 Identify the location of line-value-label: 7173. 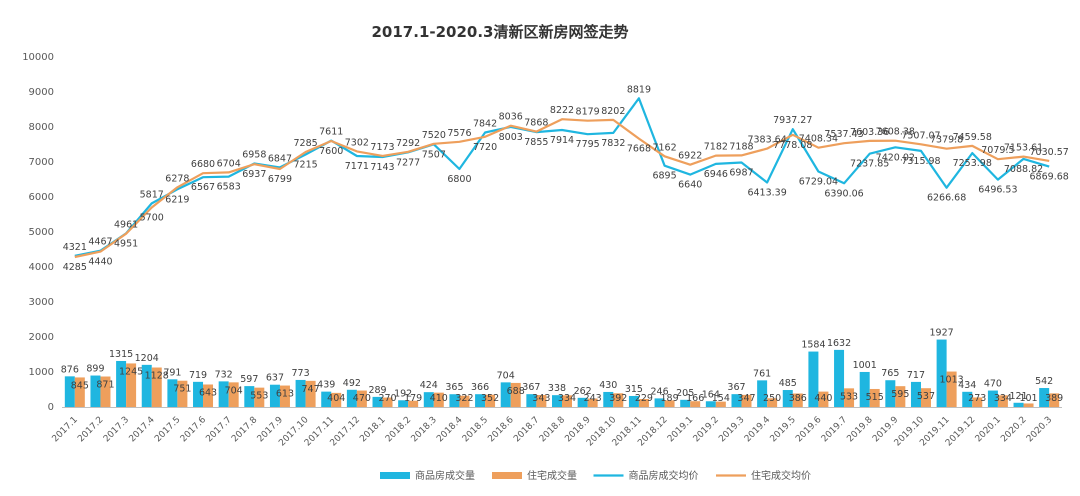
(382, 147).